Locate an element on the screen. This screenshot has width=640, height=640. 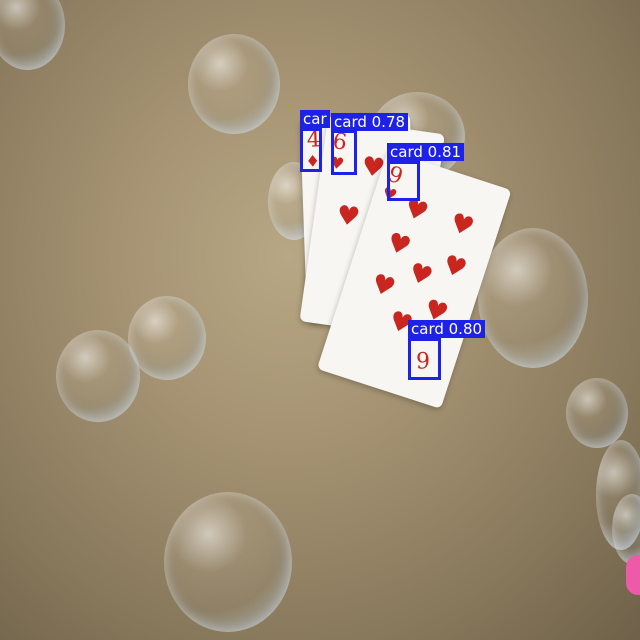
detection-label: car is located at coordinates (315, 119).